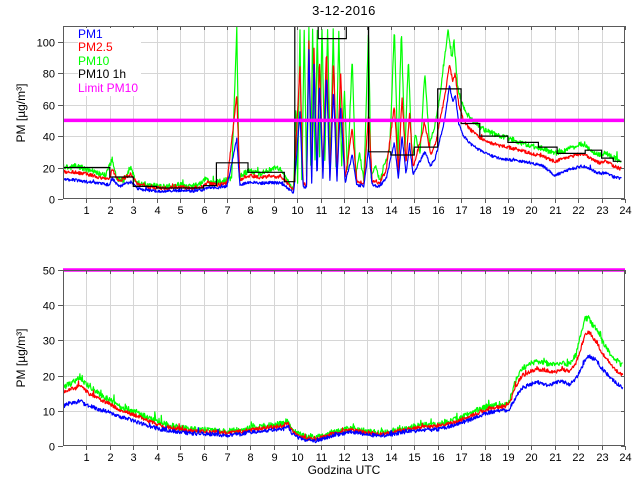 The width and height of the screenshot is (640, 480). Describe the element at coordinates (102, 74) in the screenshot. I see `legend-item-pm10-1h: PM10 1h` at that location.